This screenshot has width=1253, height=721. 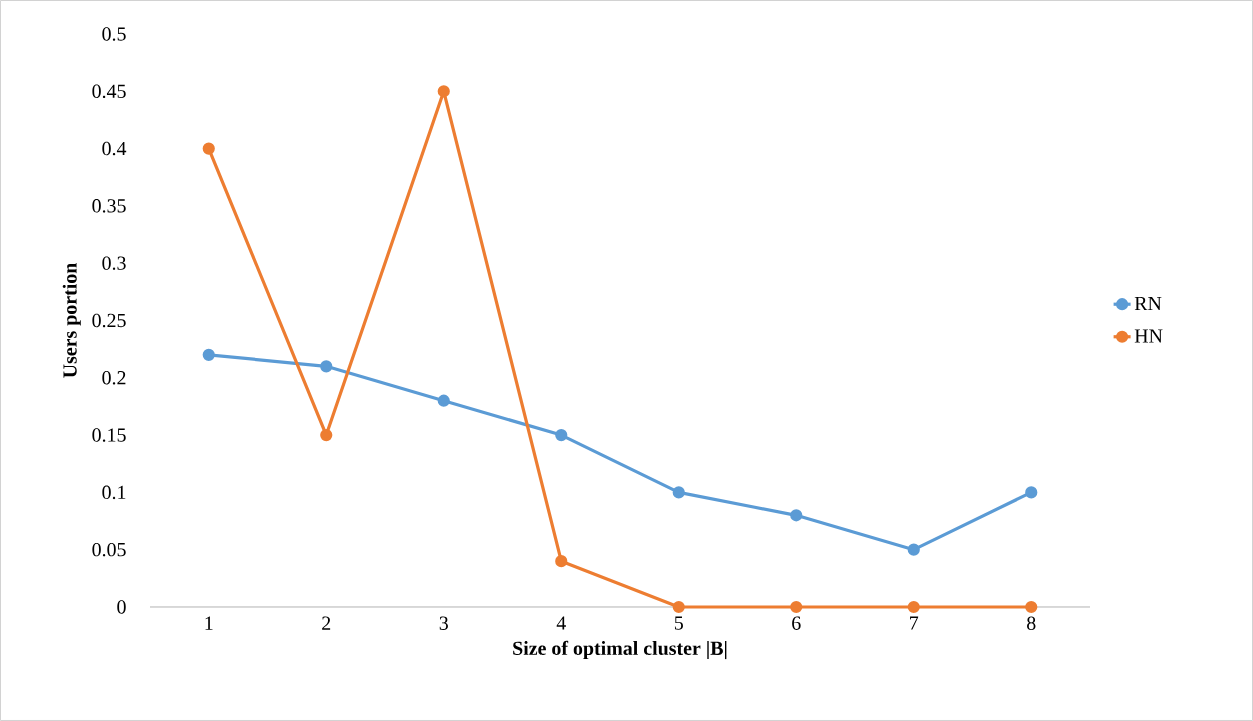 I want to click on x-tick-label: 1, so click(x=209, y=623).